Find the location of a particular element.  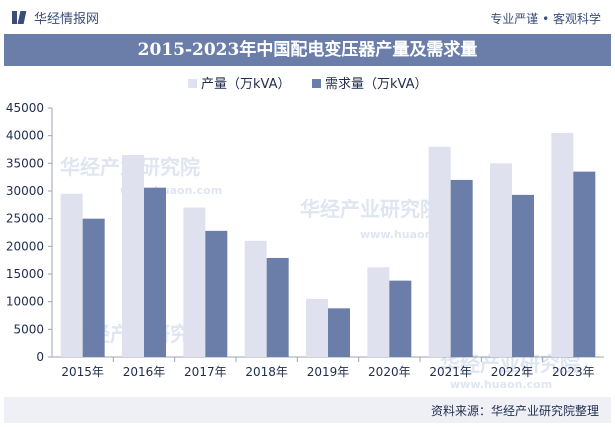

source-note: 资料来源：华经产业研究院整理 is located at coordinates (514, 411).